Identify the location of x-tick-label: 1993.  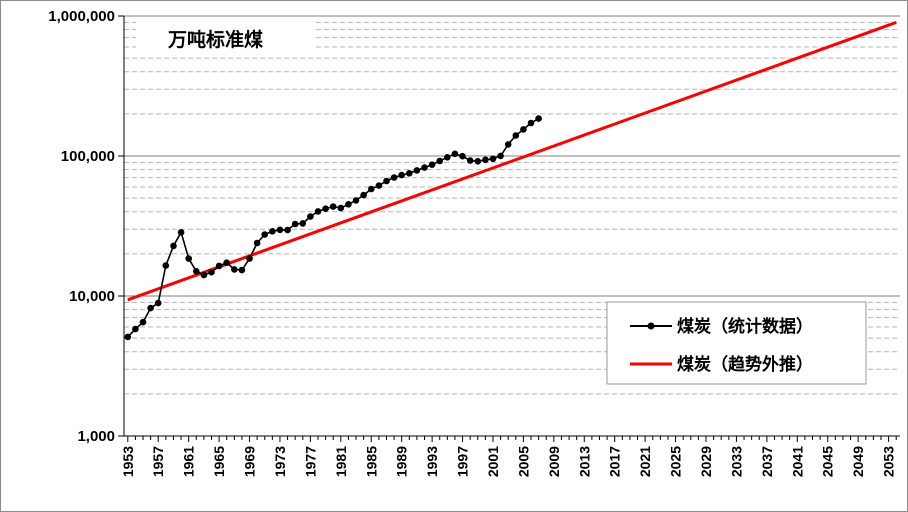
(432, 461).